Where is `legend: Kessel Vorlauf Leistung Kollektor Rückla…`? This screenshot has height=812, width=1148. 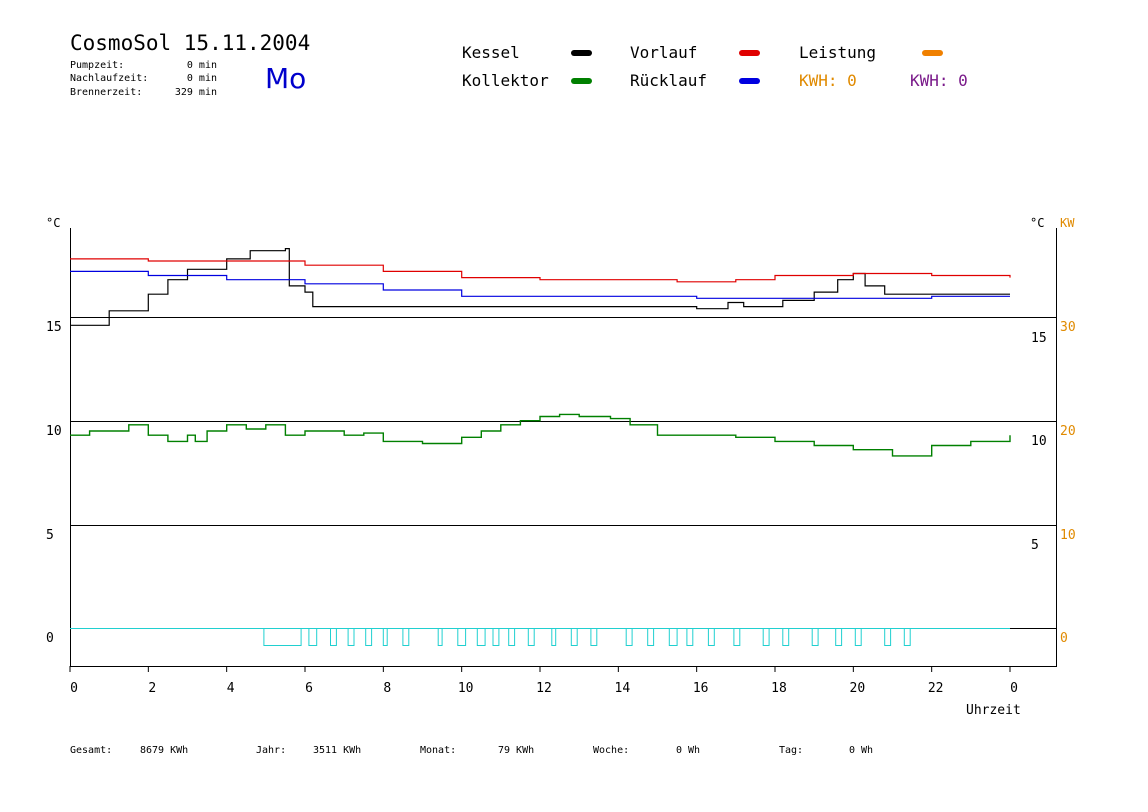 legend: Kessel Vorlauf Leistung Kollektor Rückla… is located at coordinates (715, 66).